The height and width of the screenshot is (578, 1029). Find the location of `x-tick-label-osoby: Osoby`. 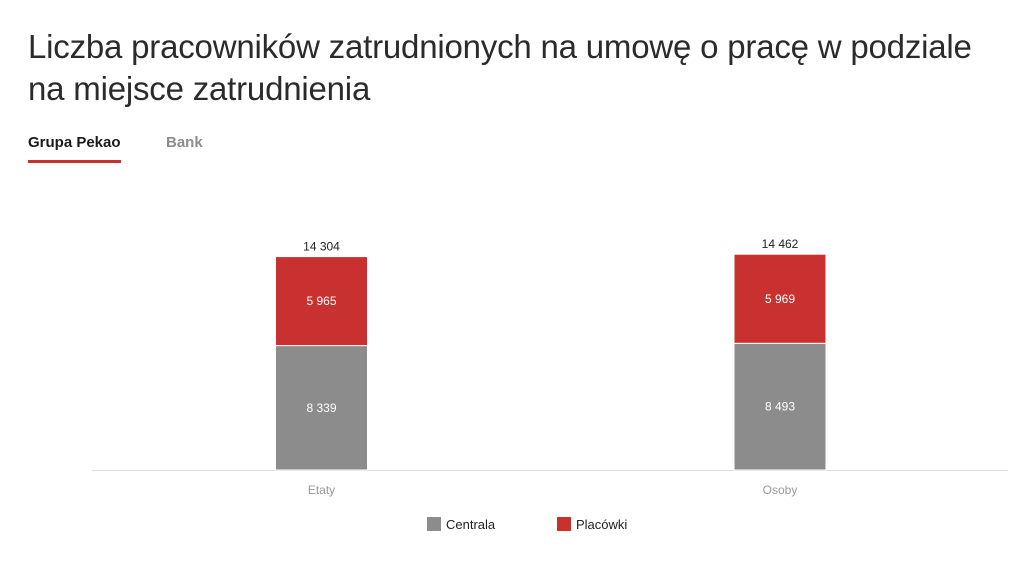

x-tick-label-osoby: Osoby is located at coordinates (780, 490).